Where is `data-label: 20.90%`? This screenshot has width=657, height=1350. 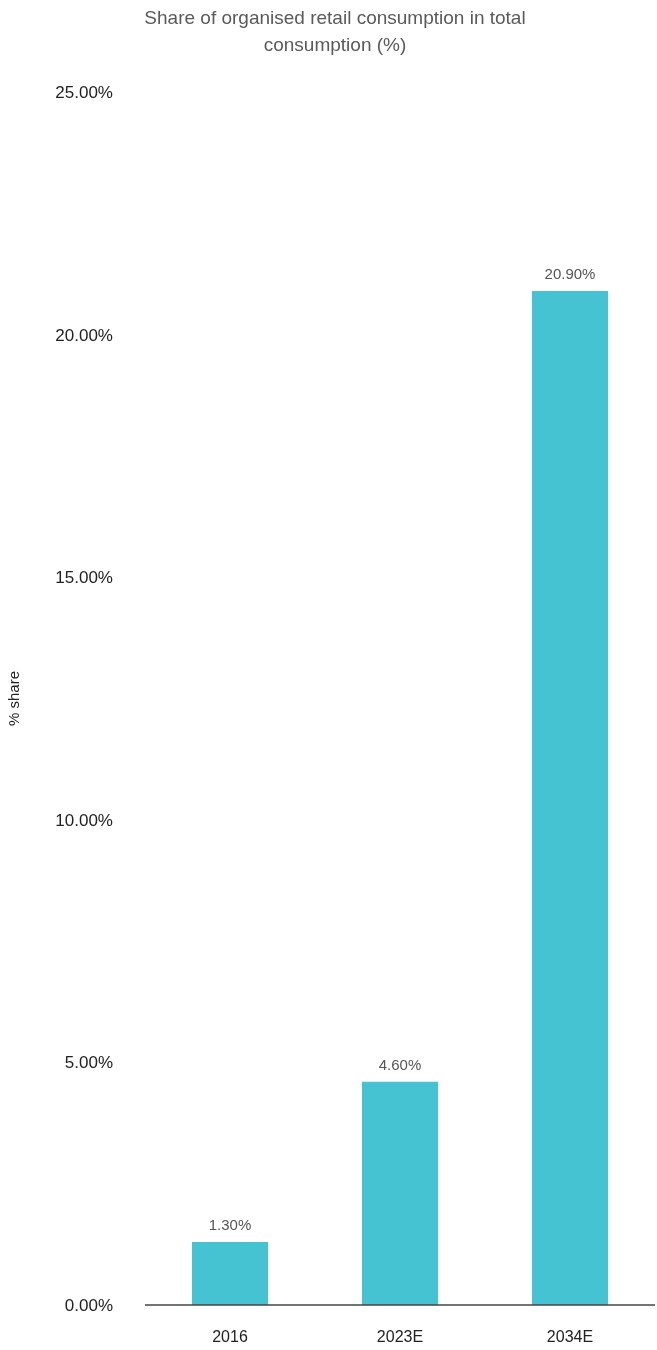
data-label: 20.90% is located at coordinates (570, 273).